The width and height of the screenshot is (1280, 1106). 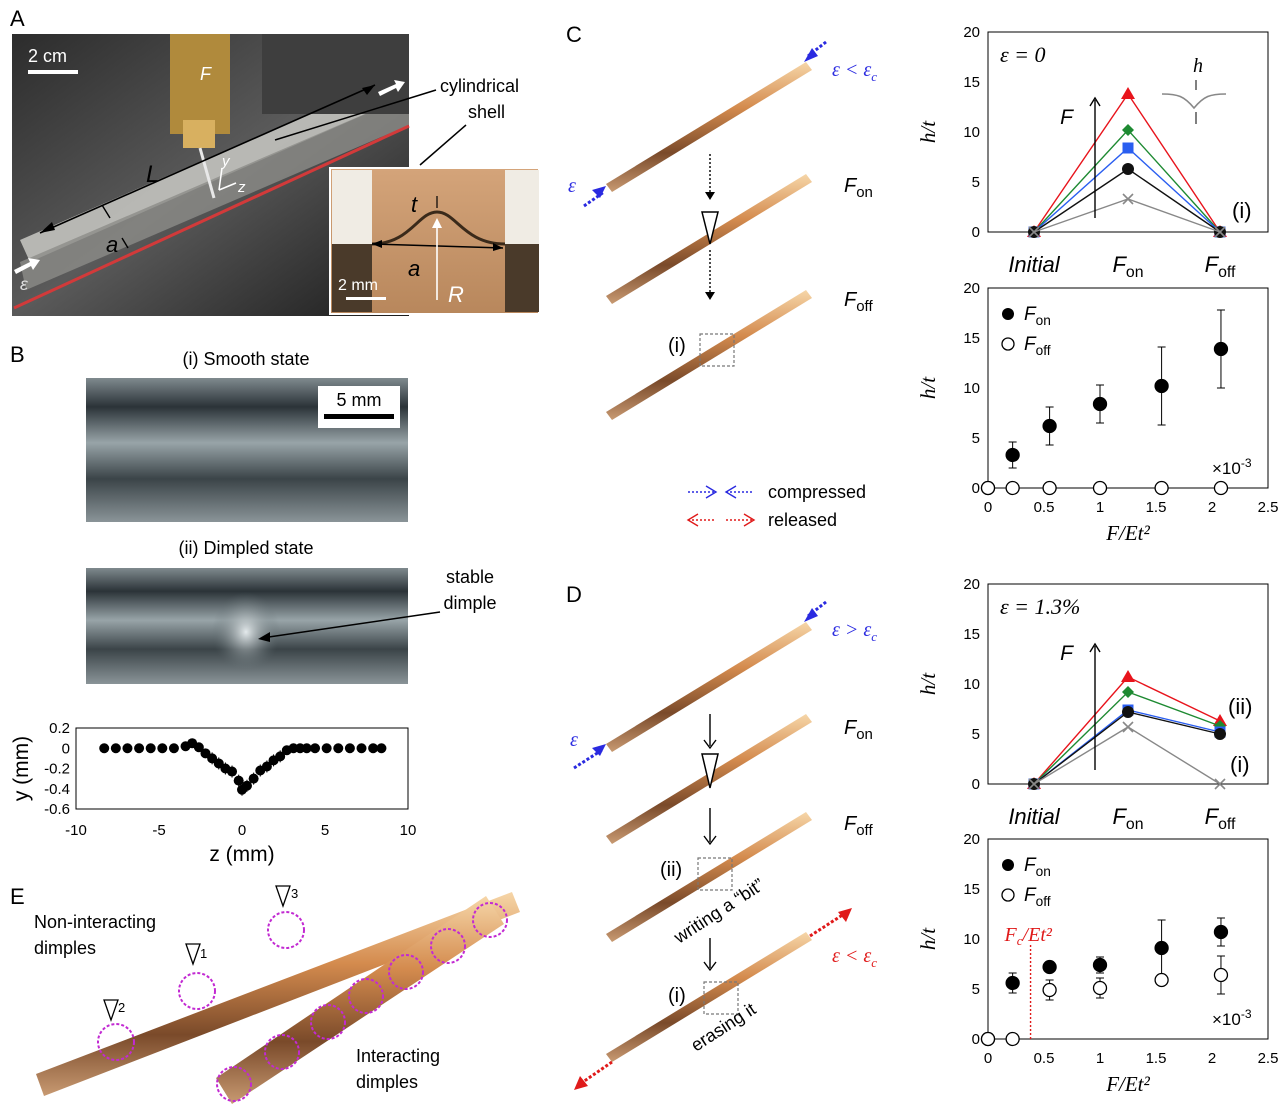 What do you see at coordinates (1008, 895) in the screenshot?
I see `legend-marker` at bounding box center [1008, 895].